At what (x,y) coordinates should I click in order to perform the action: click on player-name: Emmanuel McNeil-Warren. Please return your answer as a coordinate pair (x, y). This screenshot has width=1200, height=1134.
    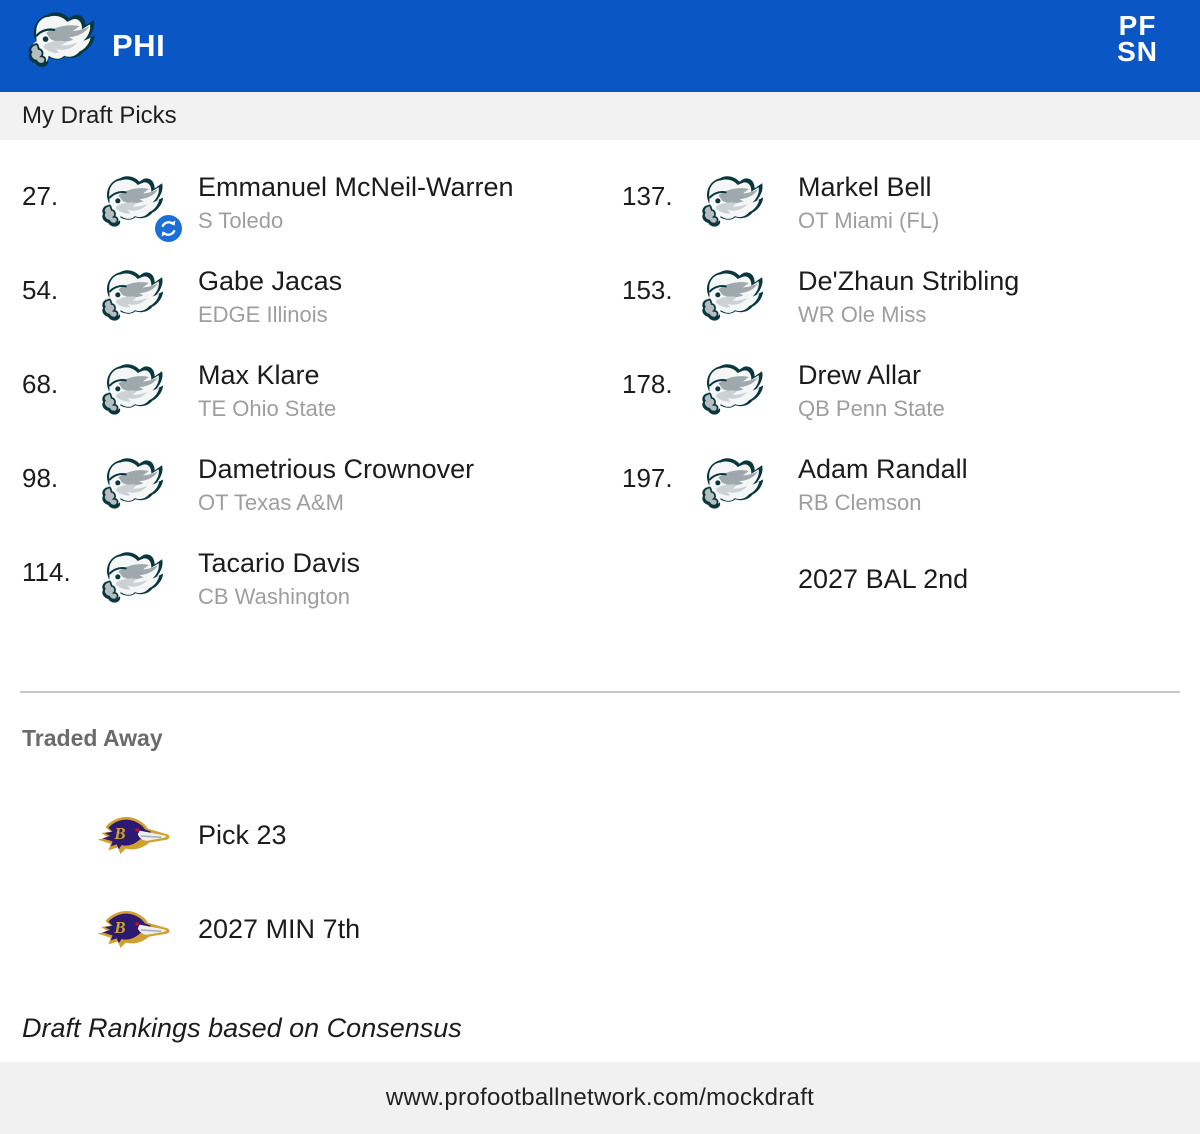
    Looking at the image, I should click on (356, 187).